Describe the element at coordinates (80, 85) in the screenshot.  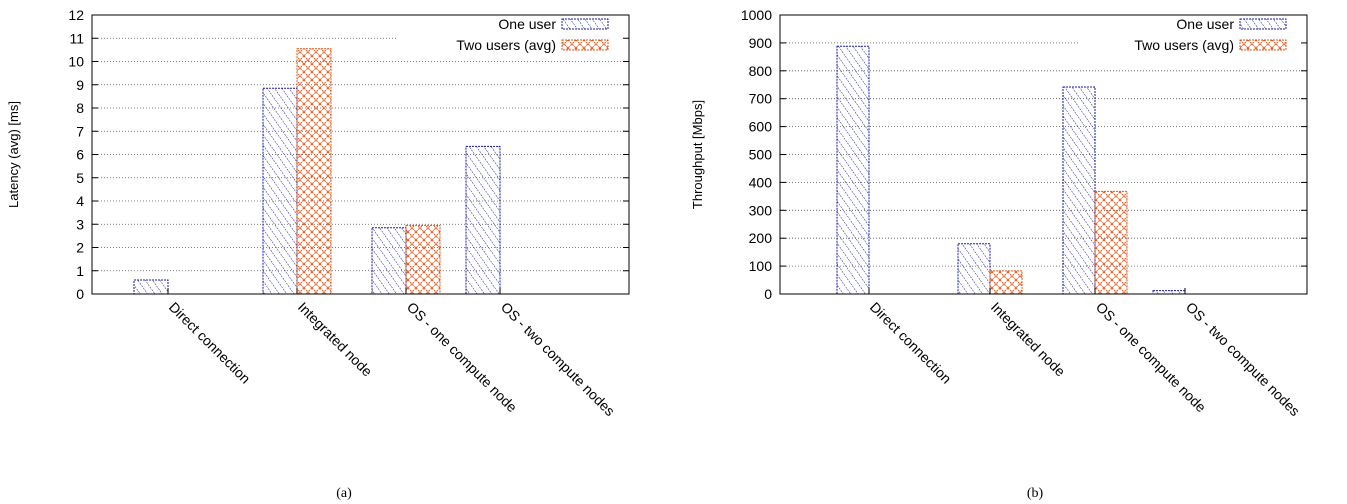
I see `y-tick-label: 9` at that location.